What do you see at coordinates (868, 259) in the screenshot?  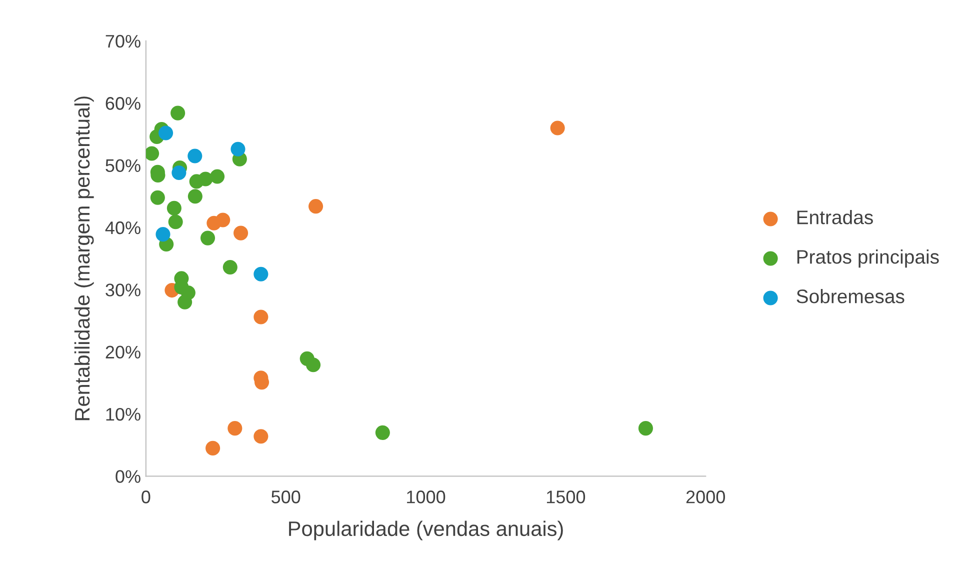 I see `legend-label: Pratos principais` at bounding box center [868, 259].